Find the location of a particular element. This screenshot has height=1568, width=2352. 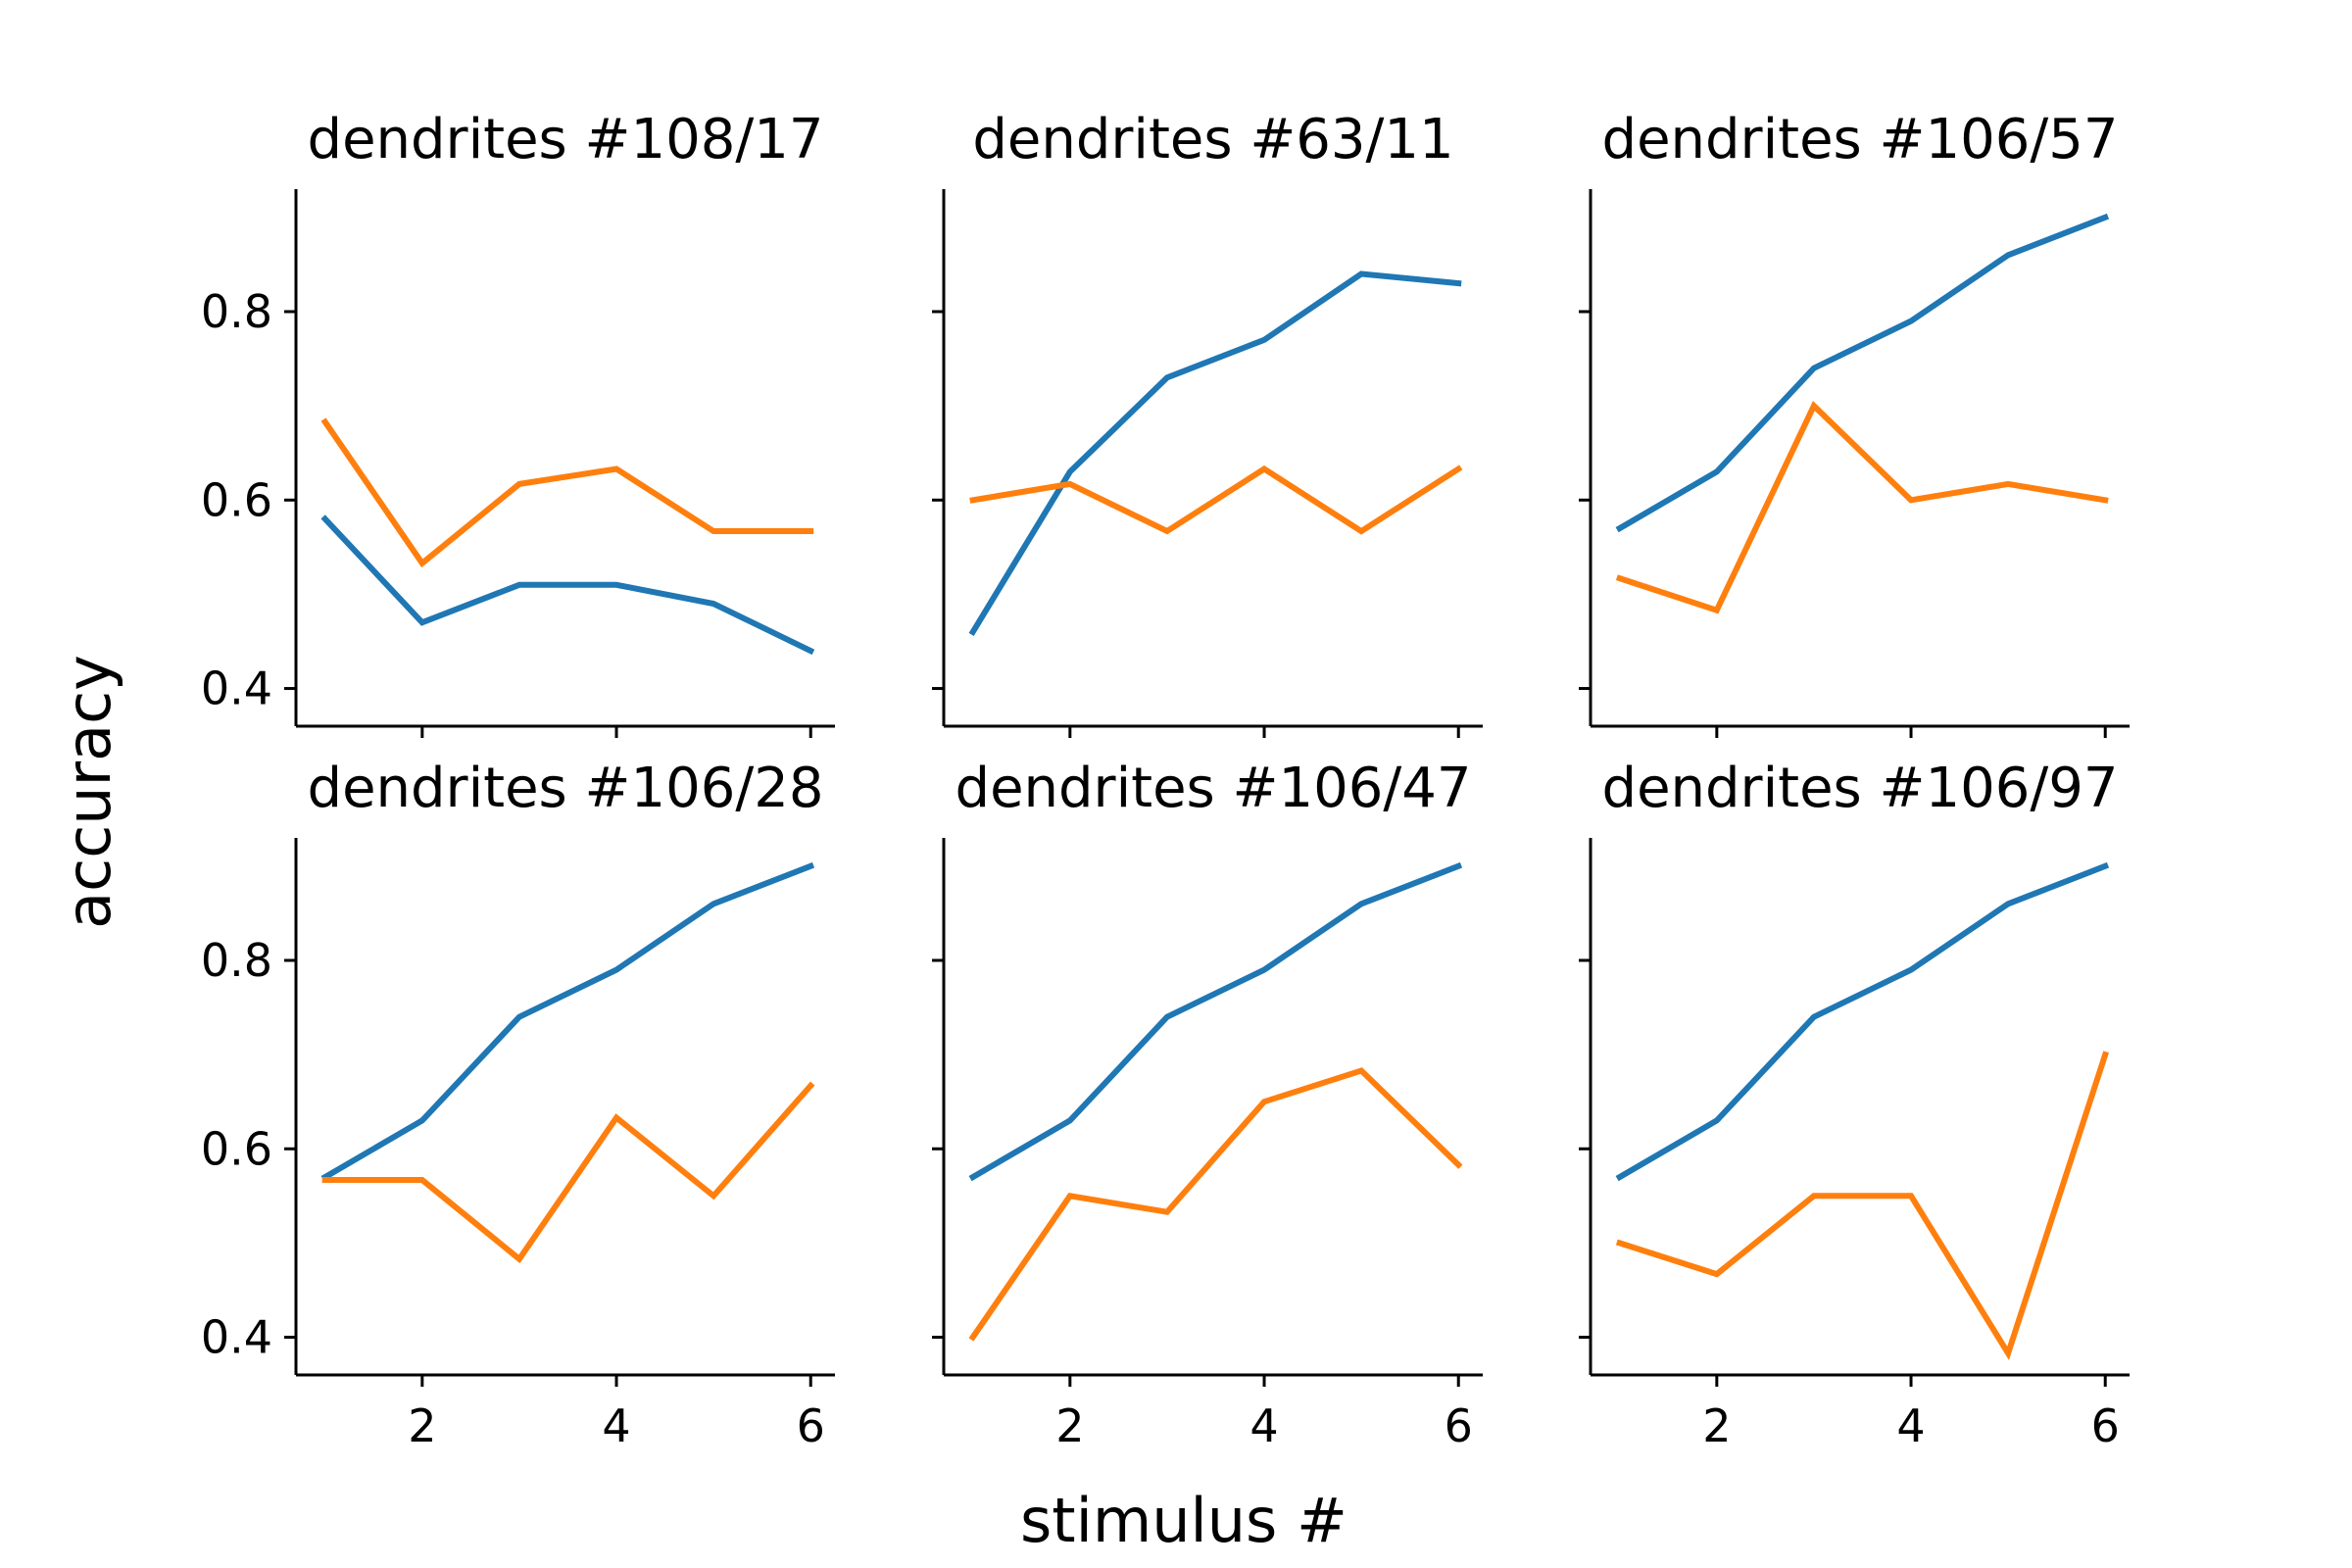

subplot-5: dendrites #106/47 2 4 6 is located at coordinates (1207, 1104).